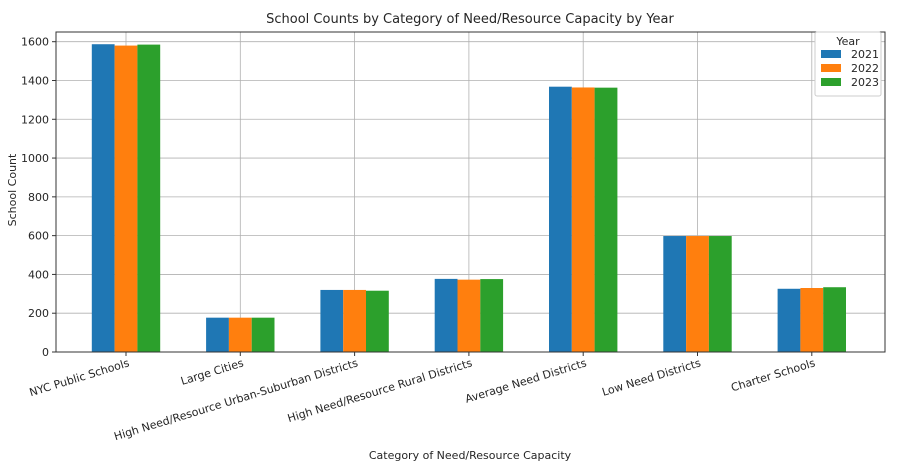  What do you see at coordinates (35, 80) in the screenshot?
I see `y-tick-label: 1400` at bounding box center [35, 80].